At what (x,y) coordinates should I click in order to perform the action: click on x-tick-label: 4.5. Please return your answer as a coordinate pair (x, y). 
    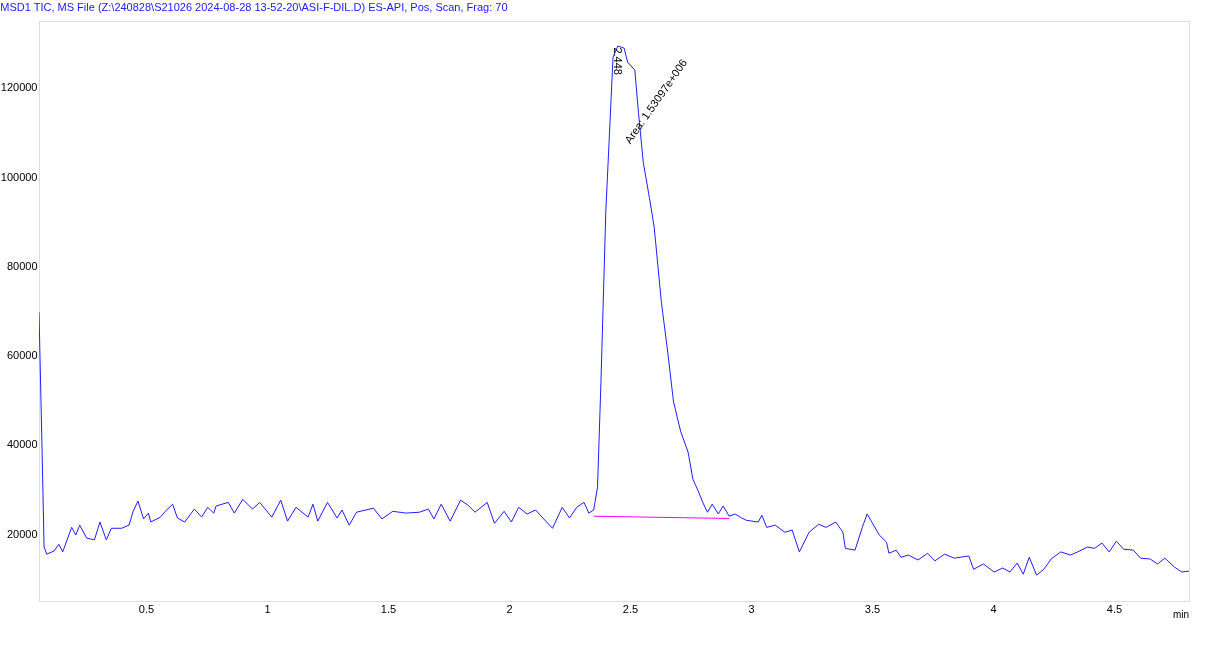
    Looking at the image, I should click on (1114, 608).